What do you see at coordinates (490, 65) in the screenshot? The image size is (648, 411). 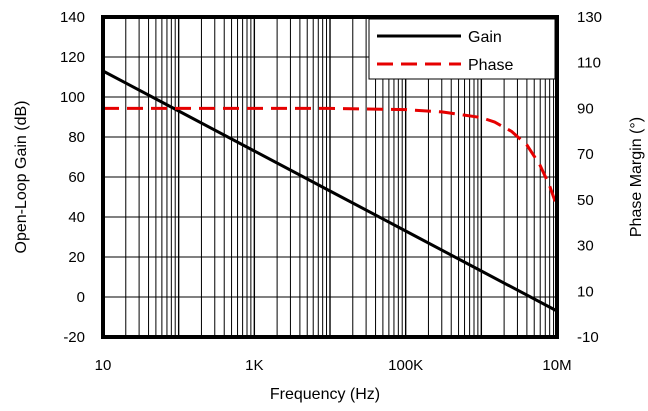 I see `legend-label-phase: Phase` at bounding box center [490, 65].